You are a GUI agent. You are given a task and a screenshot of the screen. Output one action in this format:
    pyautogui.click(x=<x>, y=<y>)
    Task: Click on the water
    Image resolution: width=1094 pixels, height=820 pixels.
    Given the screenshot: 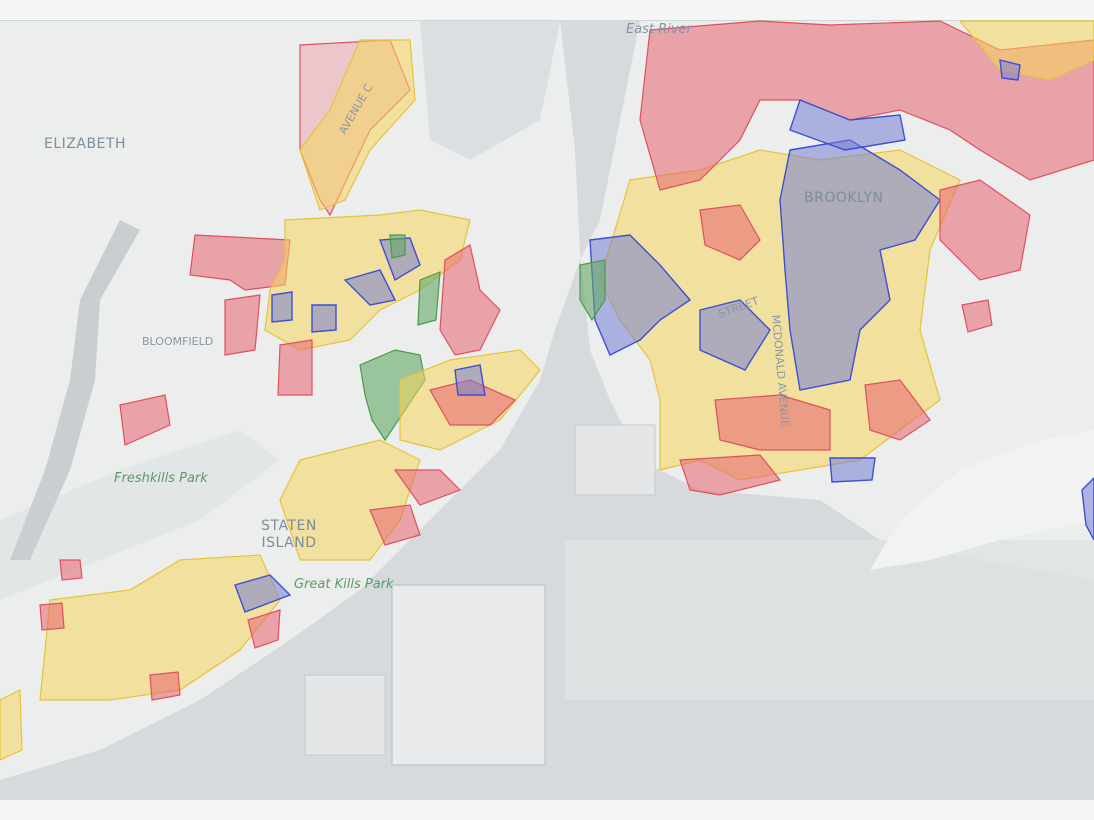 What is the action you would take?
    pyautogui.click(x=490, y=90)
    